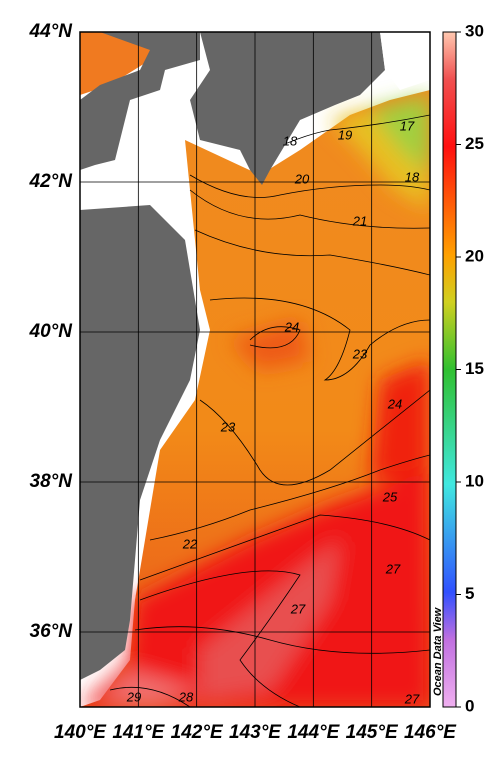  What do you see at coordinates (51, 181) in the screenshot?
I see `y-tick-label: 42°N` at bounding box center [51, 181].